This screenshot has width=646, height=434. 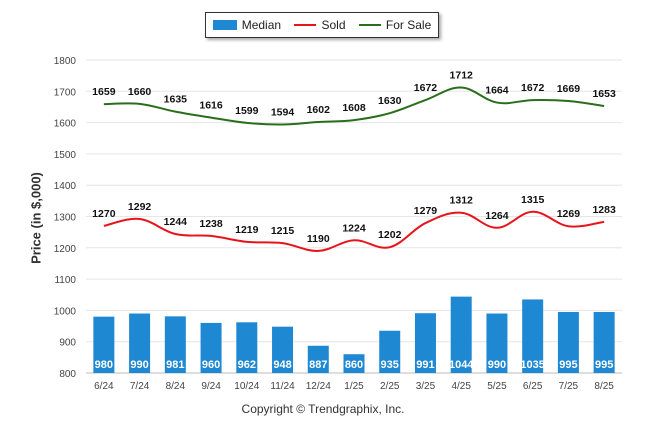 I want to click on legend-item-median: Median, so click(x=247, y=25).